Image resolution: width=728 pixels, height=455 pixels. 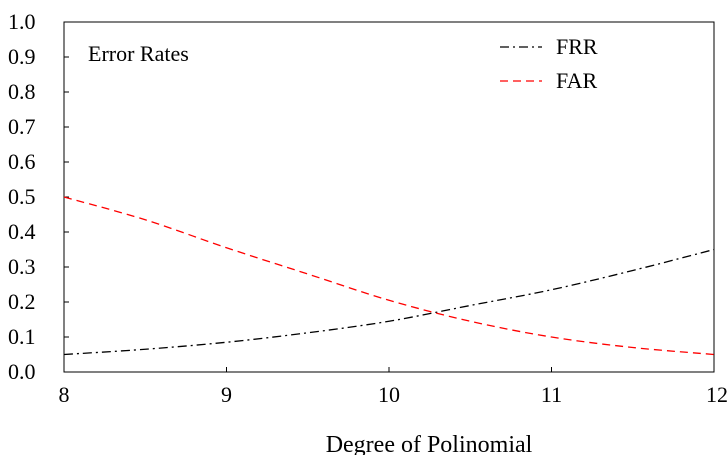 What do you see at coordinates (64, 394) in the screenshot?
I see `x-tick-label: 8` at bounding box center [64, 394].